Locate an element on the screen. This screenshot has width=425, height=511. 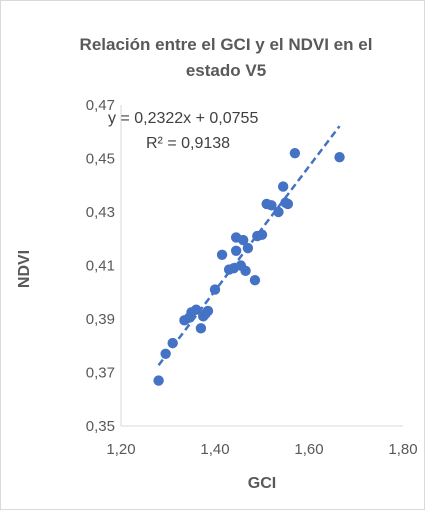
x-tick-label: 1,40 is located at coordinates (214, 449).